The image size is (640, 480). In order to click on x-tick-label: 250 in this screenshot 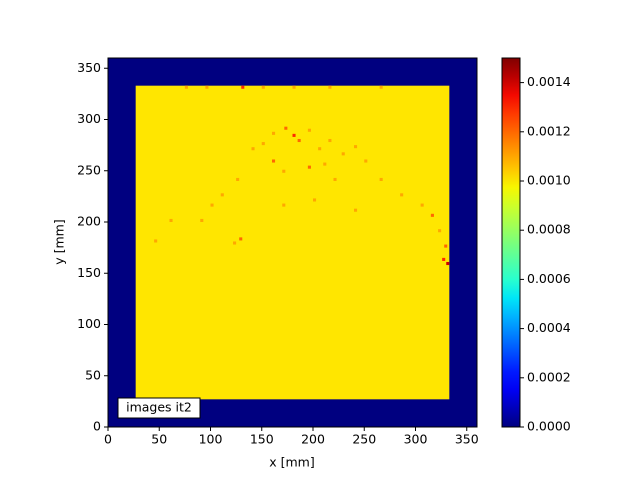, I will do `click(364, 439)`.